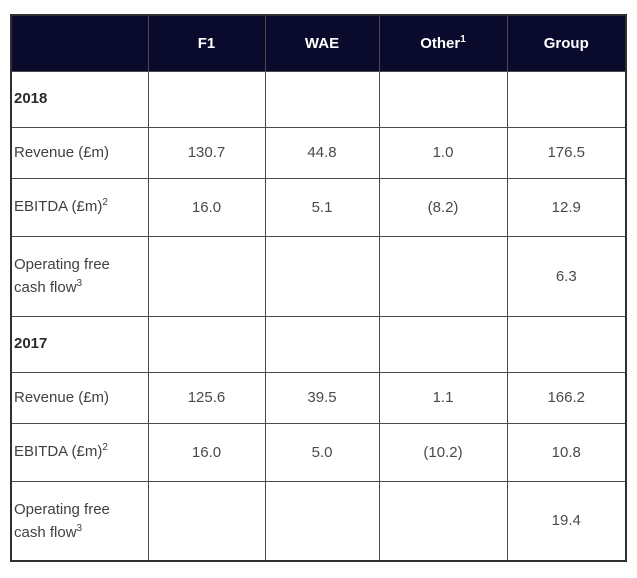 The image size is (637, 578). I want to click on column-header-other: Other1, so click(443, 43).